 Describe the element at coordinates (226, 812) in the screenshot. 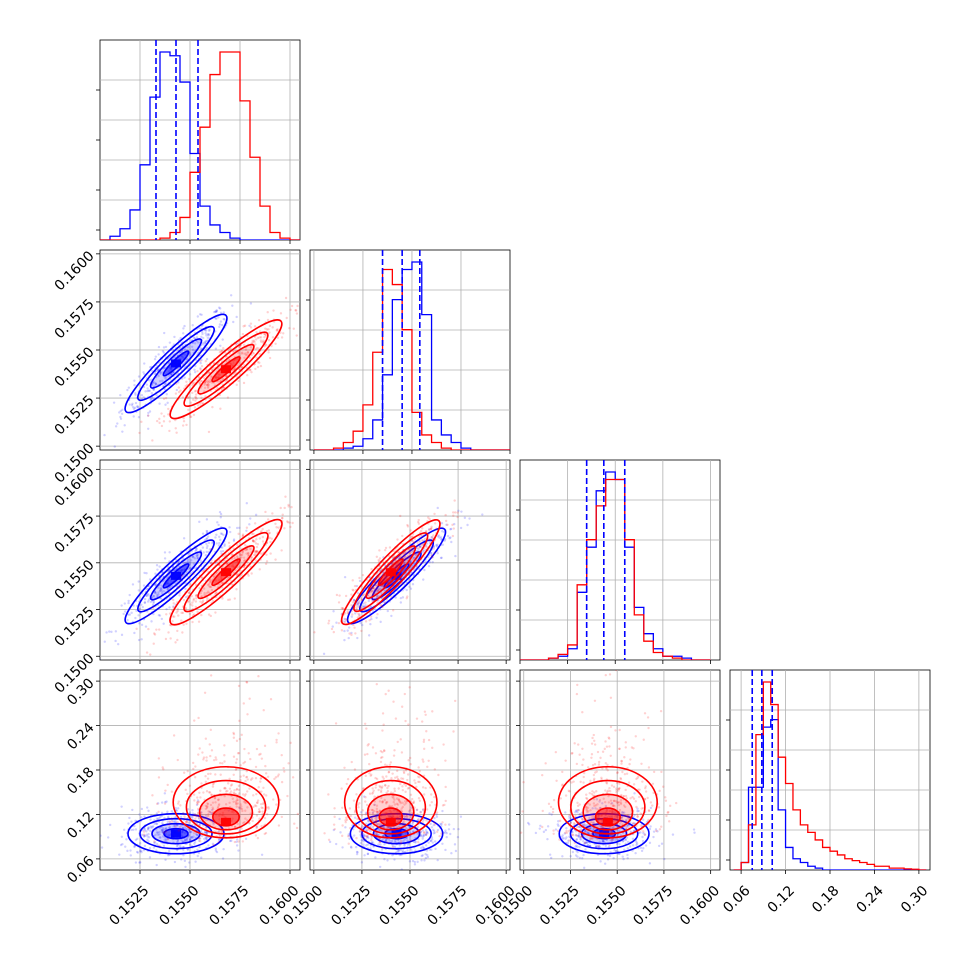

I see `contour-red` at that location.